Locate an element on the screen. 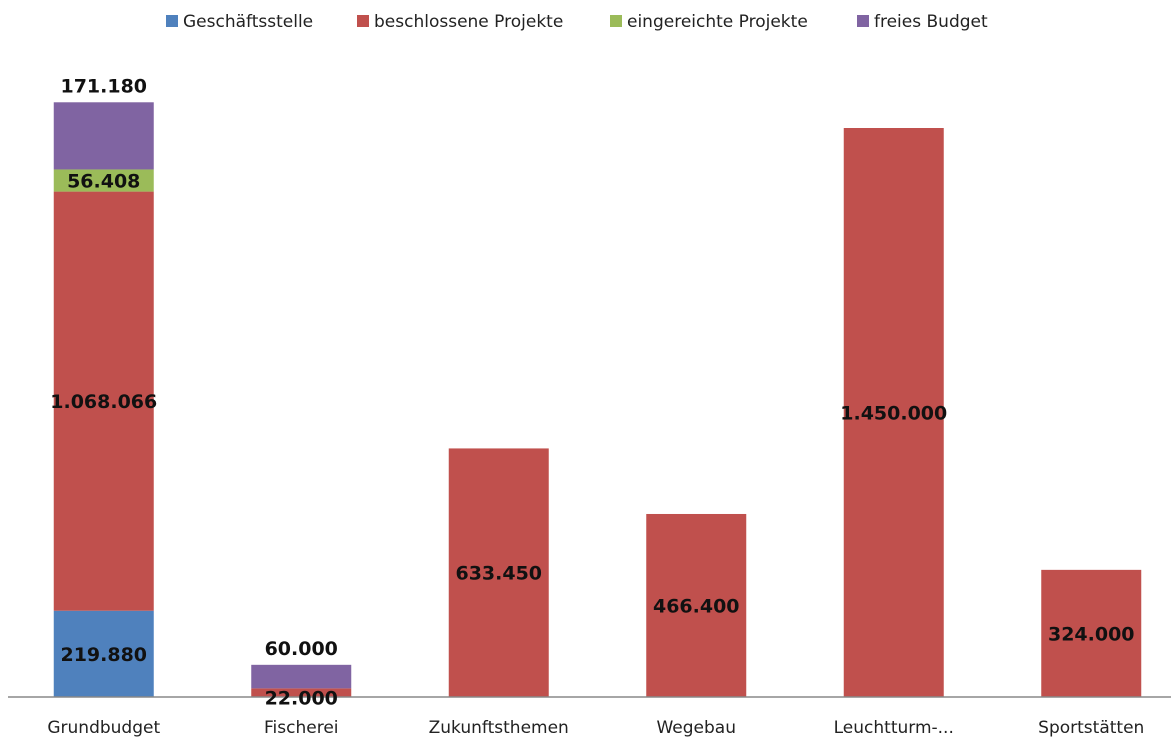  data-label: 56.408 is located at coordinates (103, 182).